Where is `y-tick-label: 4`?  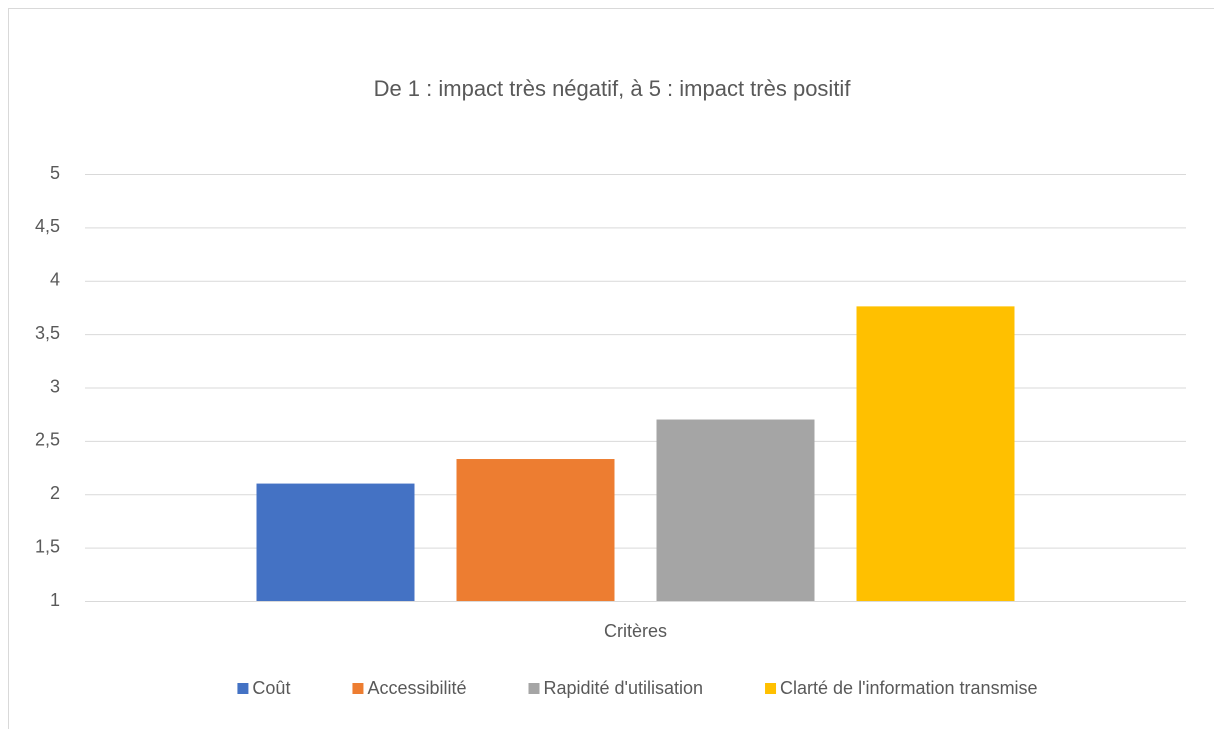
y-tick-label: 4 is located at coordinates (55, 280).